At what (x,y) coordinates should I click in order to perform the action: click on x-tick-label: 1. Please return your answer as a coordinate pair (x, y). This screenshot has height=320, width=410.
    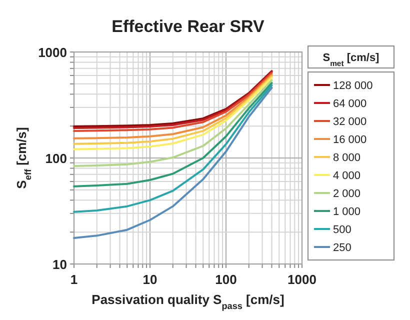
    Looking at the image, I should click on (74, 279).